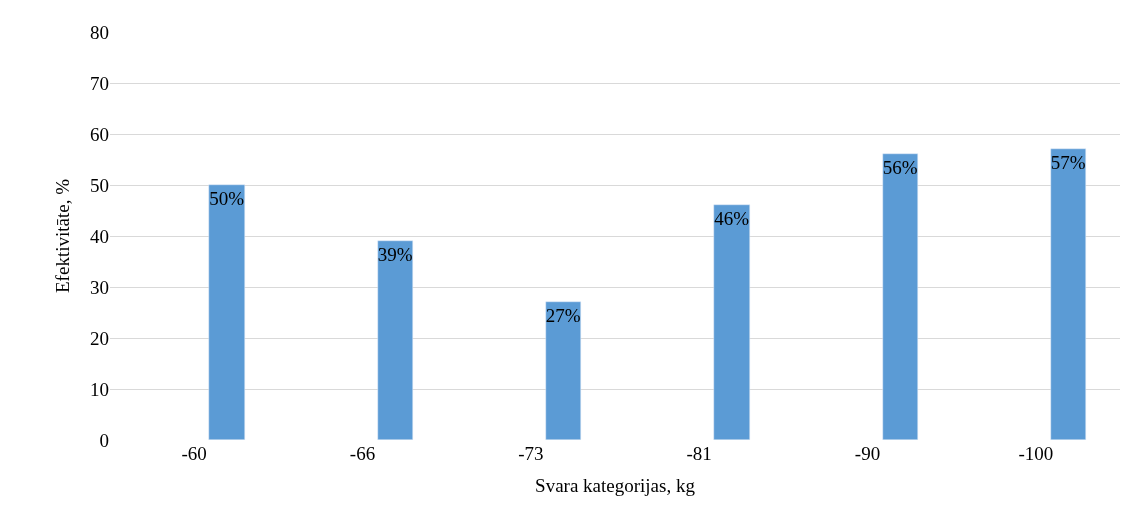  I want to click on data-label: 56%, so click(900, 167).